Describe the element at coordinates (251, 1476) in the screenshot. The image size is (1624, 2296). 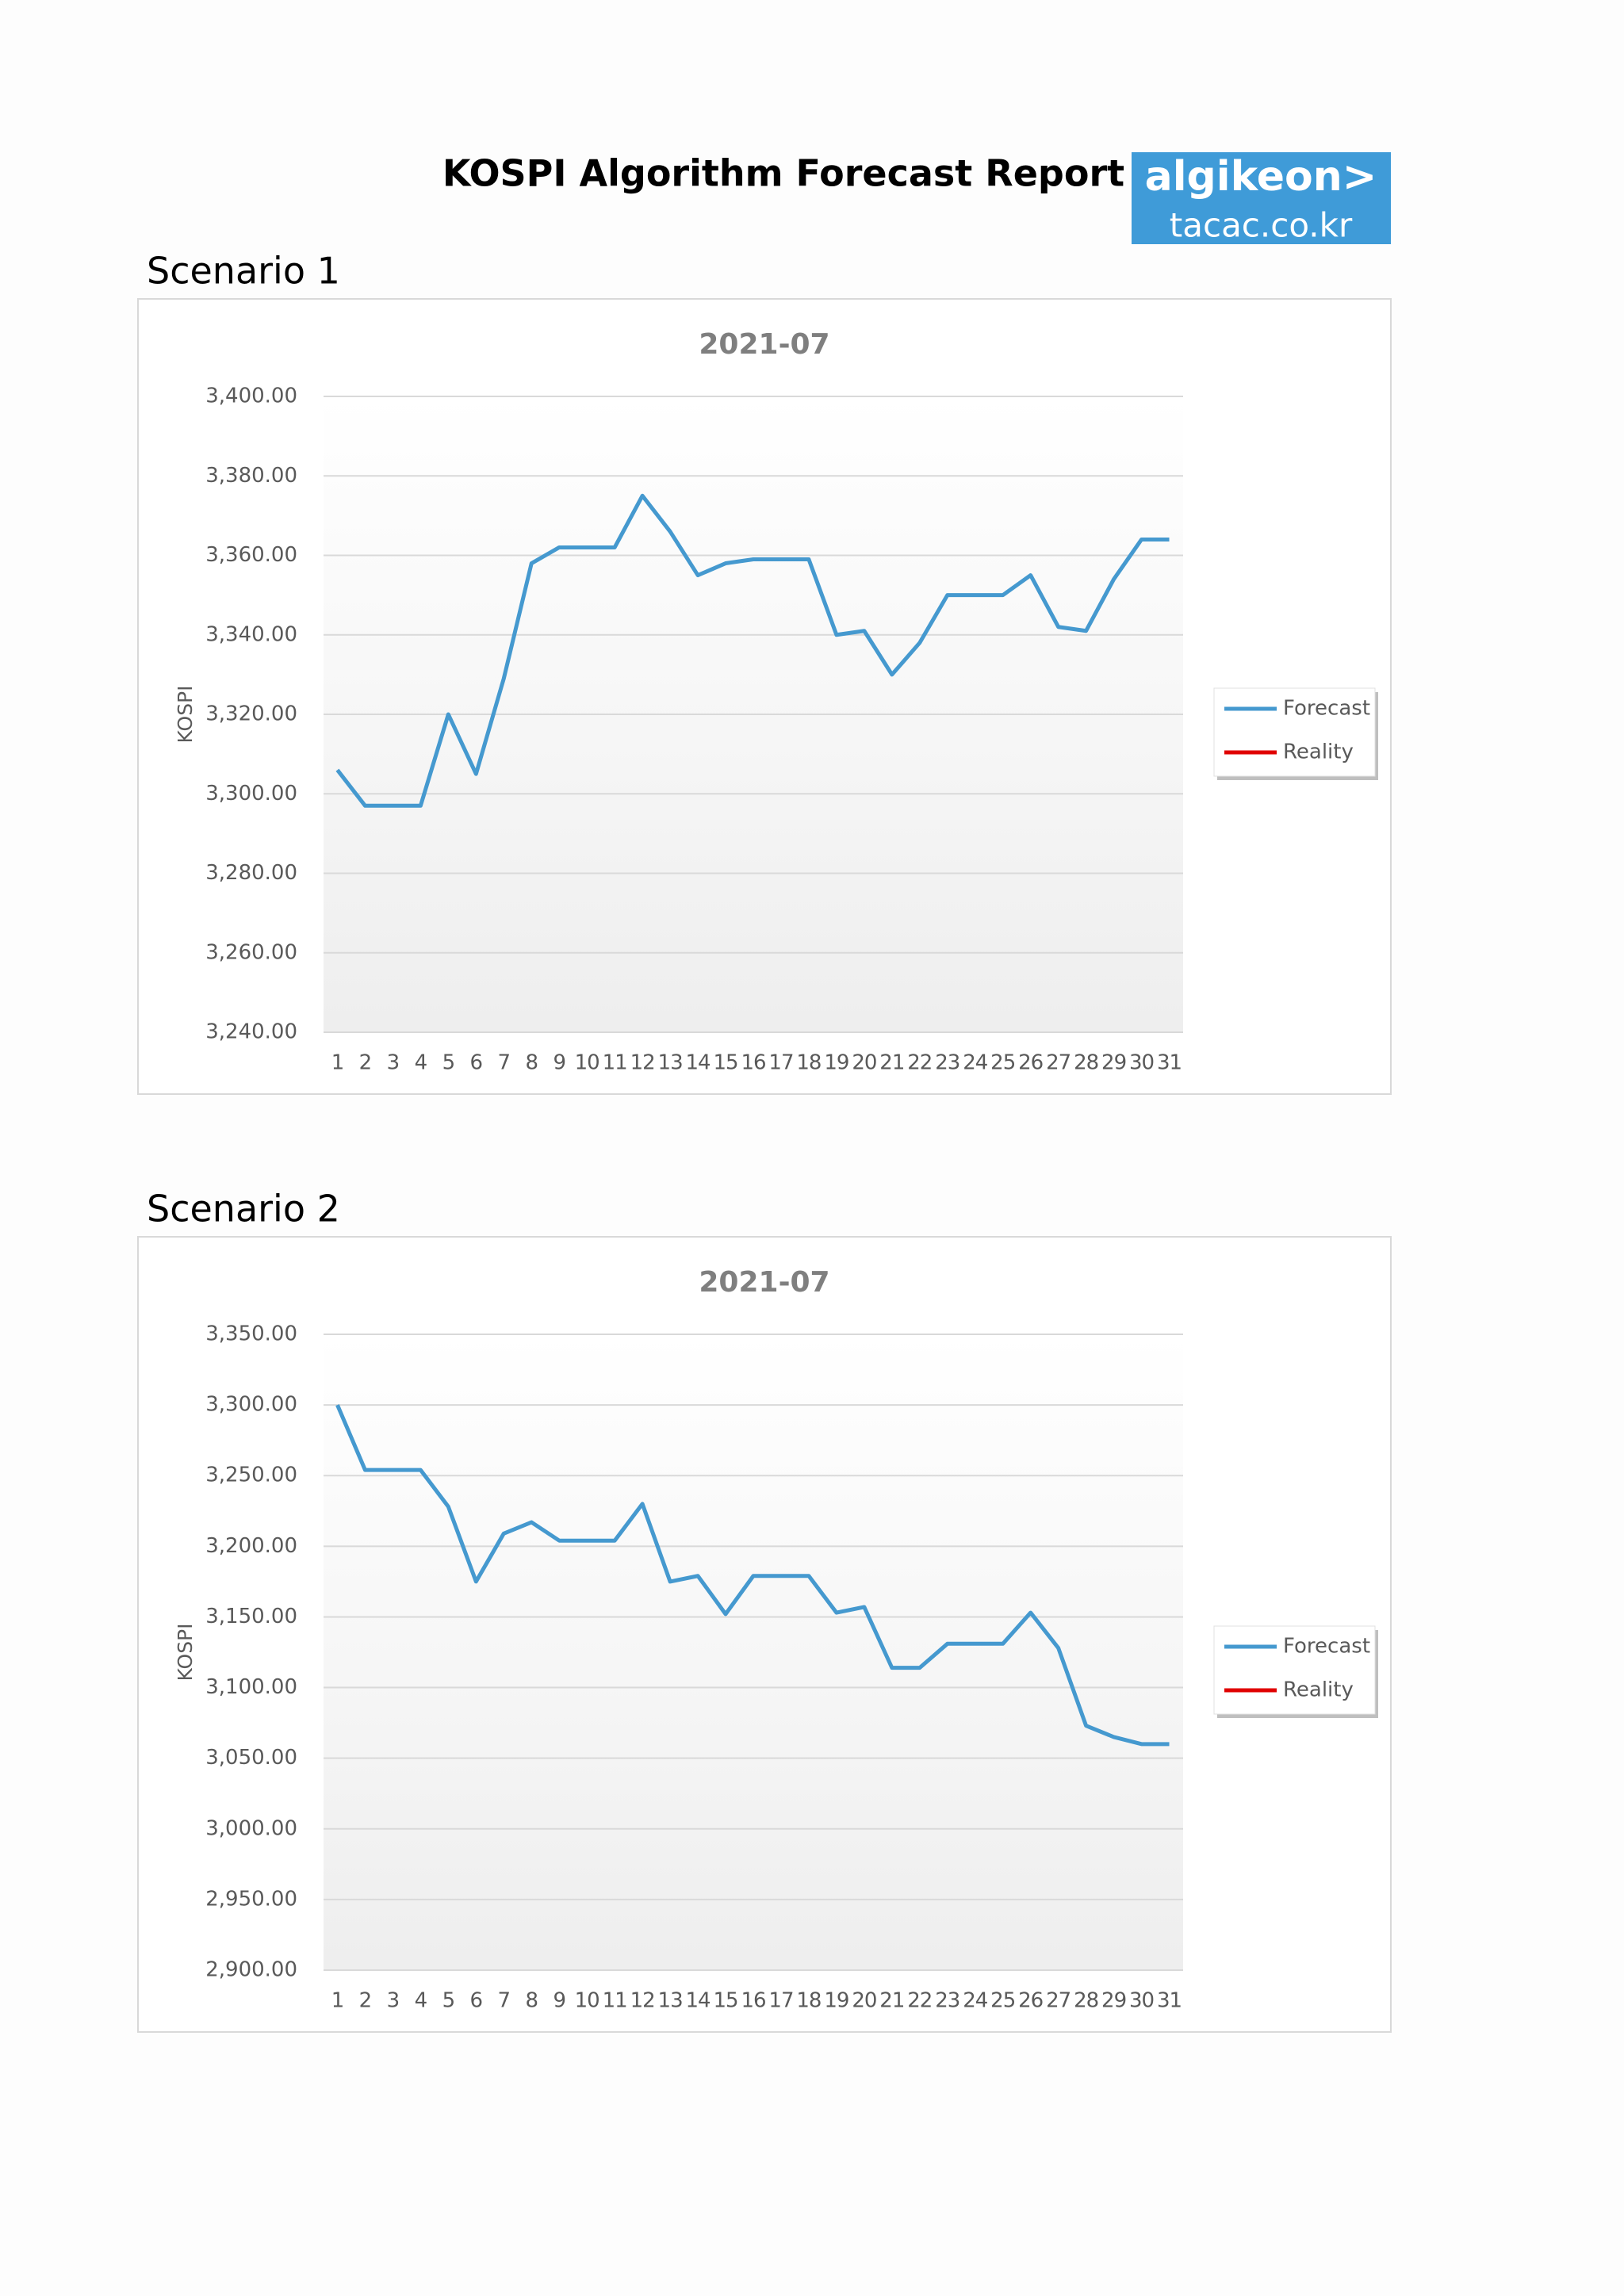
I see `y-tick-label: 3,250.00` at that location.